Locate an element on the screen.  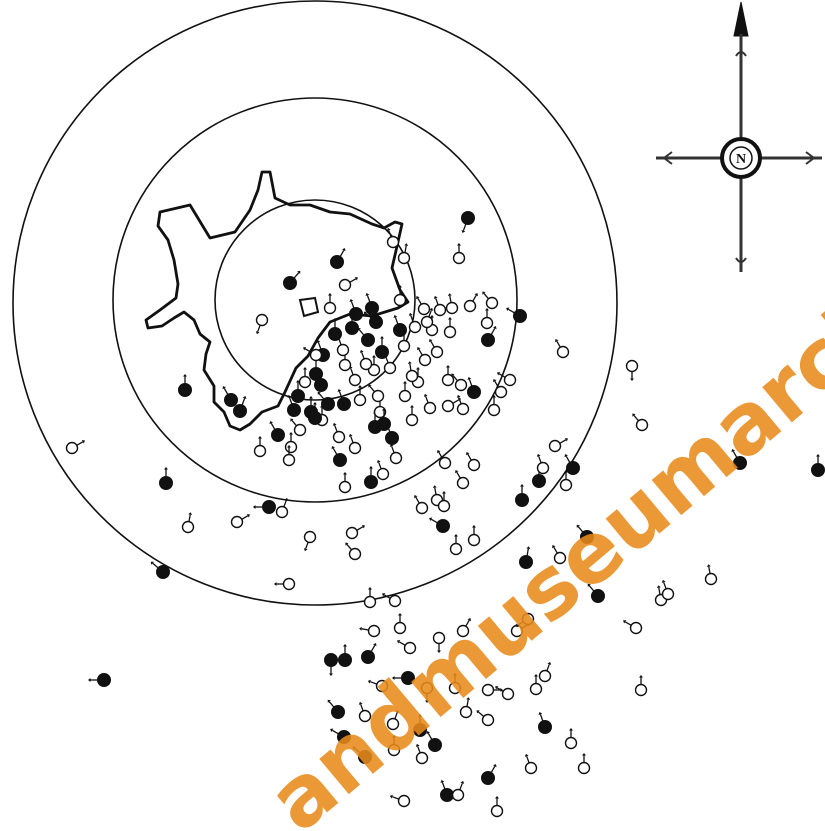
city-outline is located at coordinates (277, 301).